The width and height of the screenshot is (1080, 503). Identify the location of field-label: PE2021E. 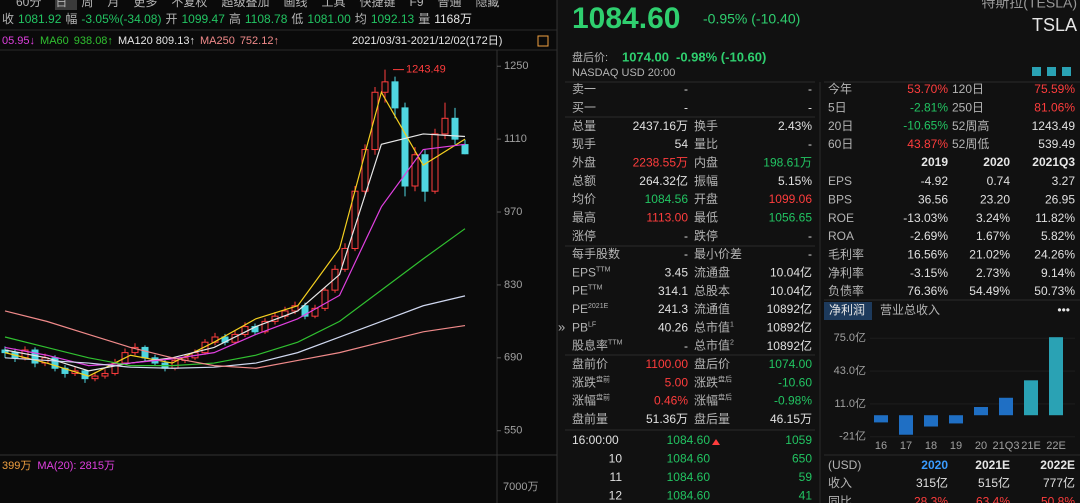
(590, 309).